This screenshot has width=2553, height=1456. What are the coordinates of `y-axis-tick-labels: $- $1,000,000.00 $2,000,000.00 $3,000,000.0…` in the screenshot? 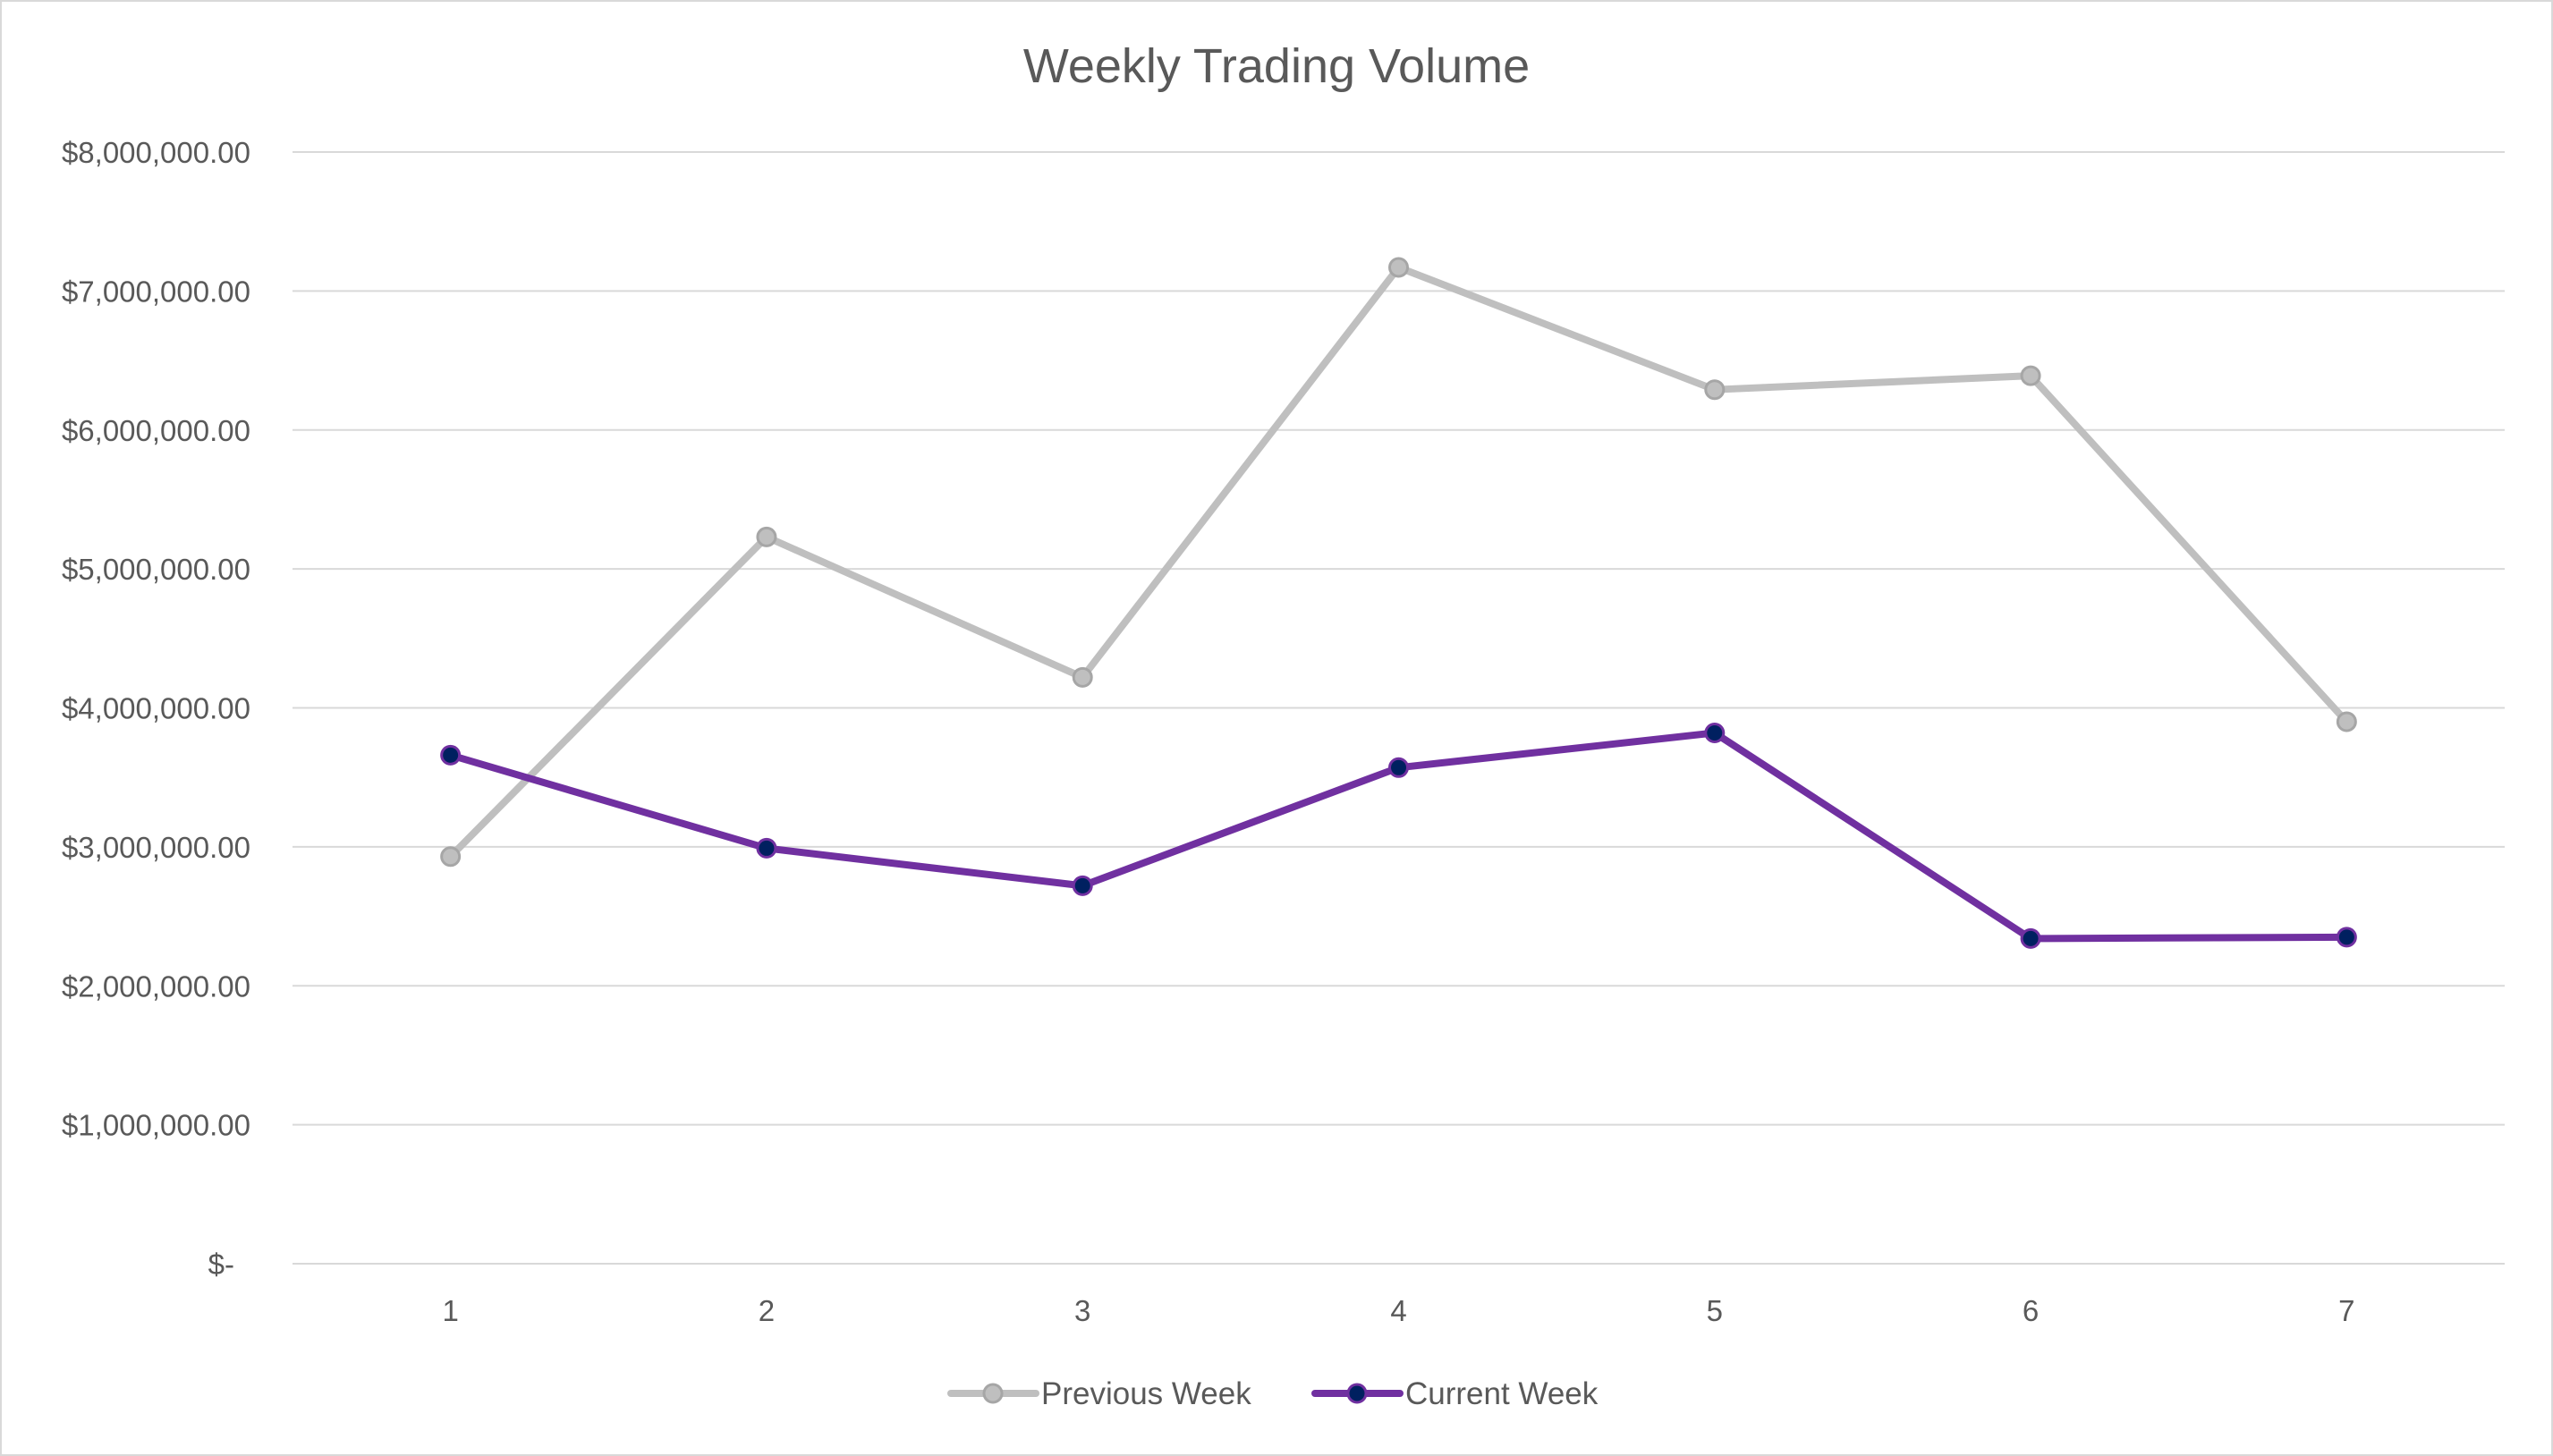 It's located at (156, 708).